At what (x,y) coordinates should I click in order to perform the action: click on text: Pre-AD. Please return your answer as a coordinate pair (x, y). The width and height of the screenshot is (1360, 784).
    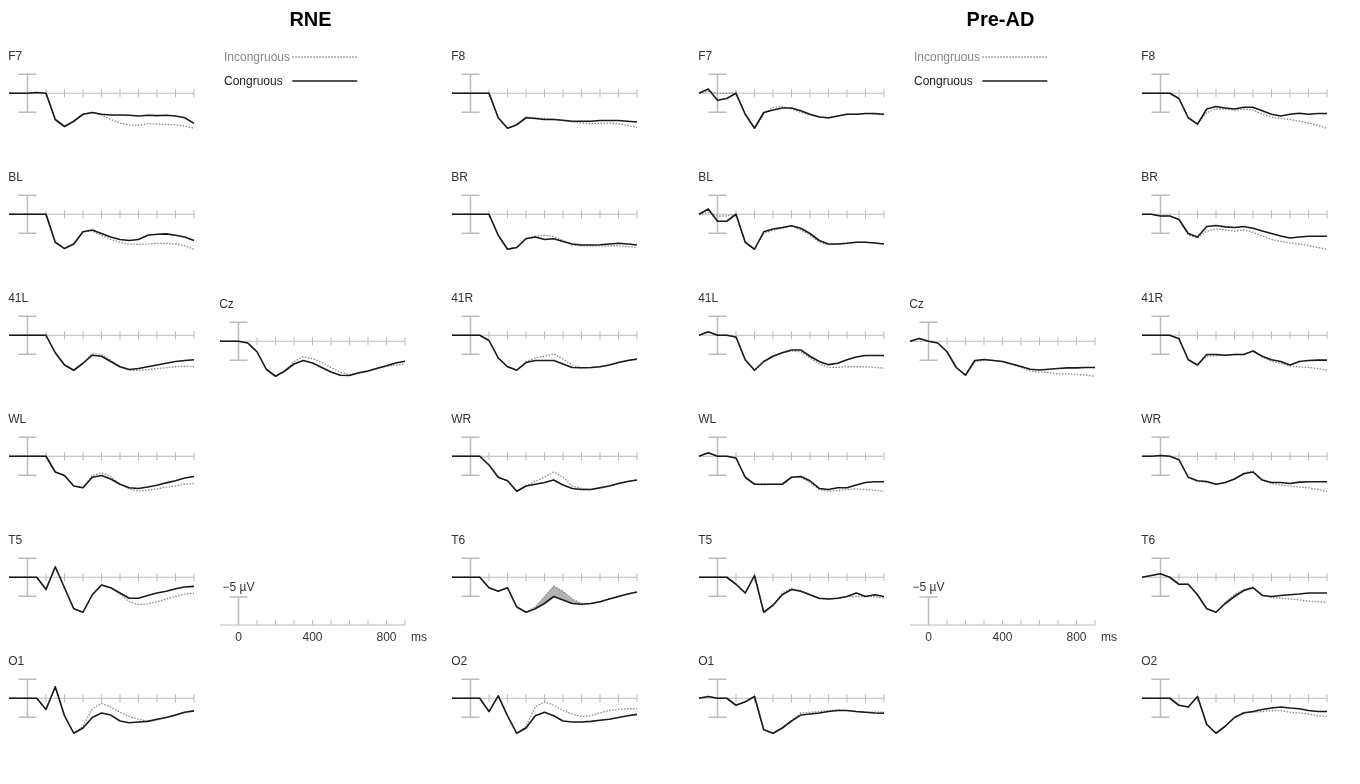
    Looking at the image, I should click on (1000, 19).